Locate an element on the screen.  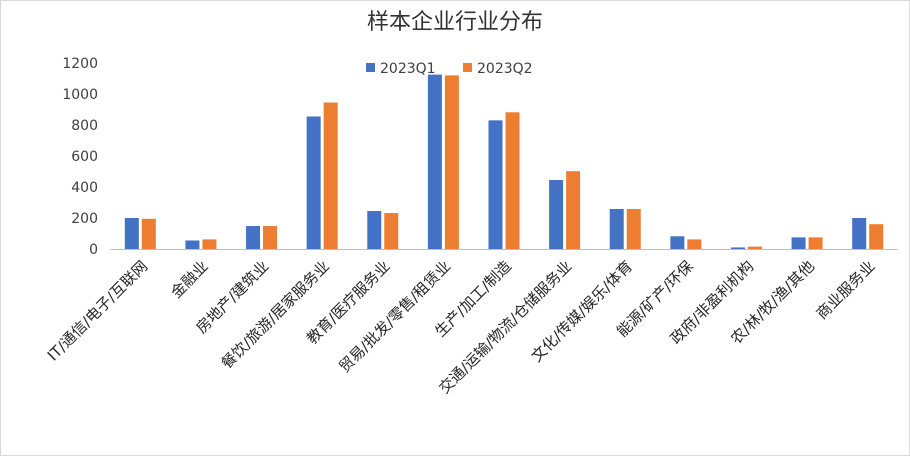
y-tick-label: 800 is located at coordinates (84, 126).